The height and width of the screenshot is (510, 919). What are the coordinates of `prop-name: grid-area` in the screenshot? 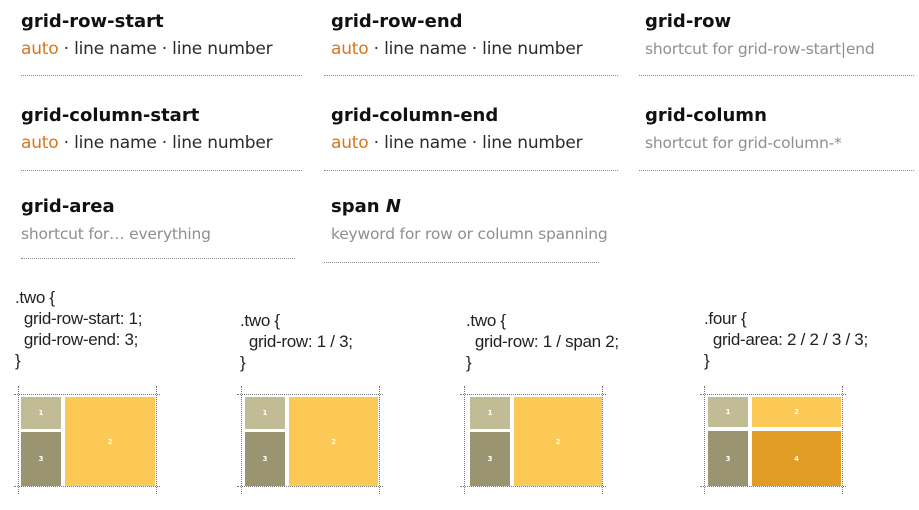 It's located at (68, 206).